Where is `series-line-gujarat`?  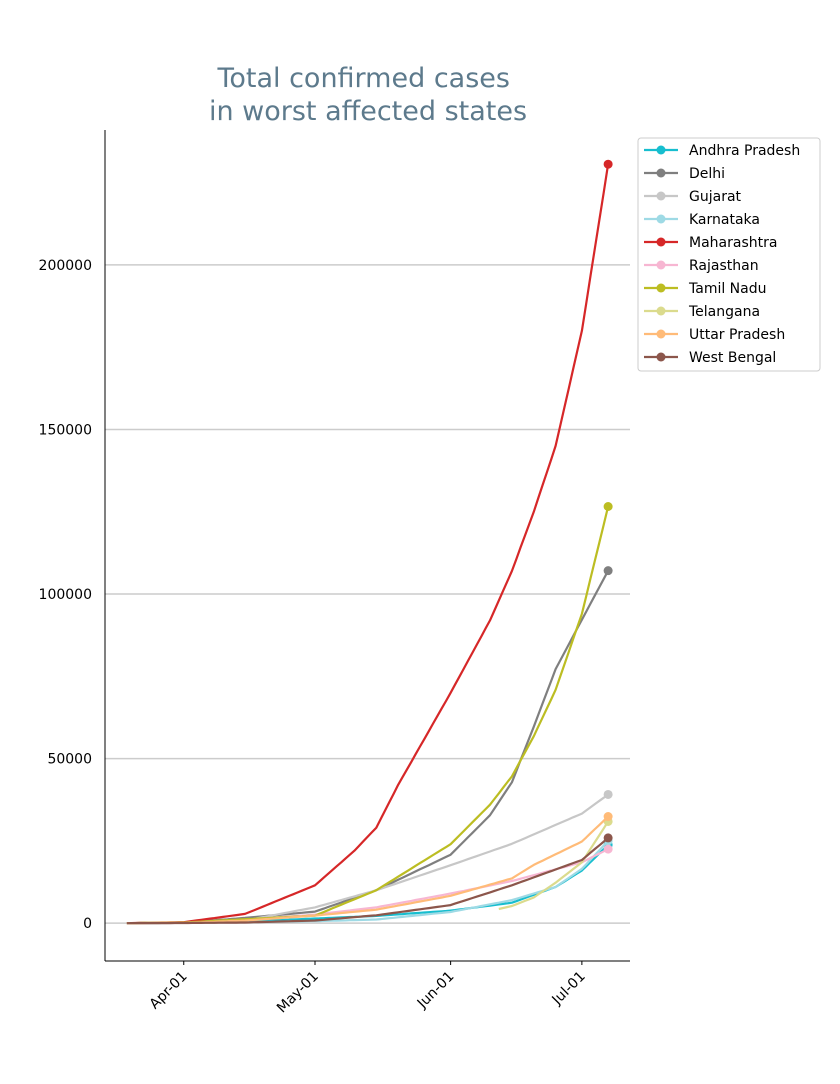 series-line-gujarat is located at coordinates (367, 859).